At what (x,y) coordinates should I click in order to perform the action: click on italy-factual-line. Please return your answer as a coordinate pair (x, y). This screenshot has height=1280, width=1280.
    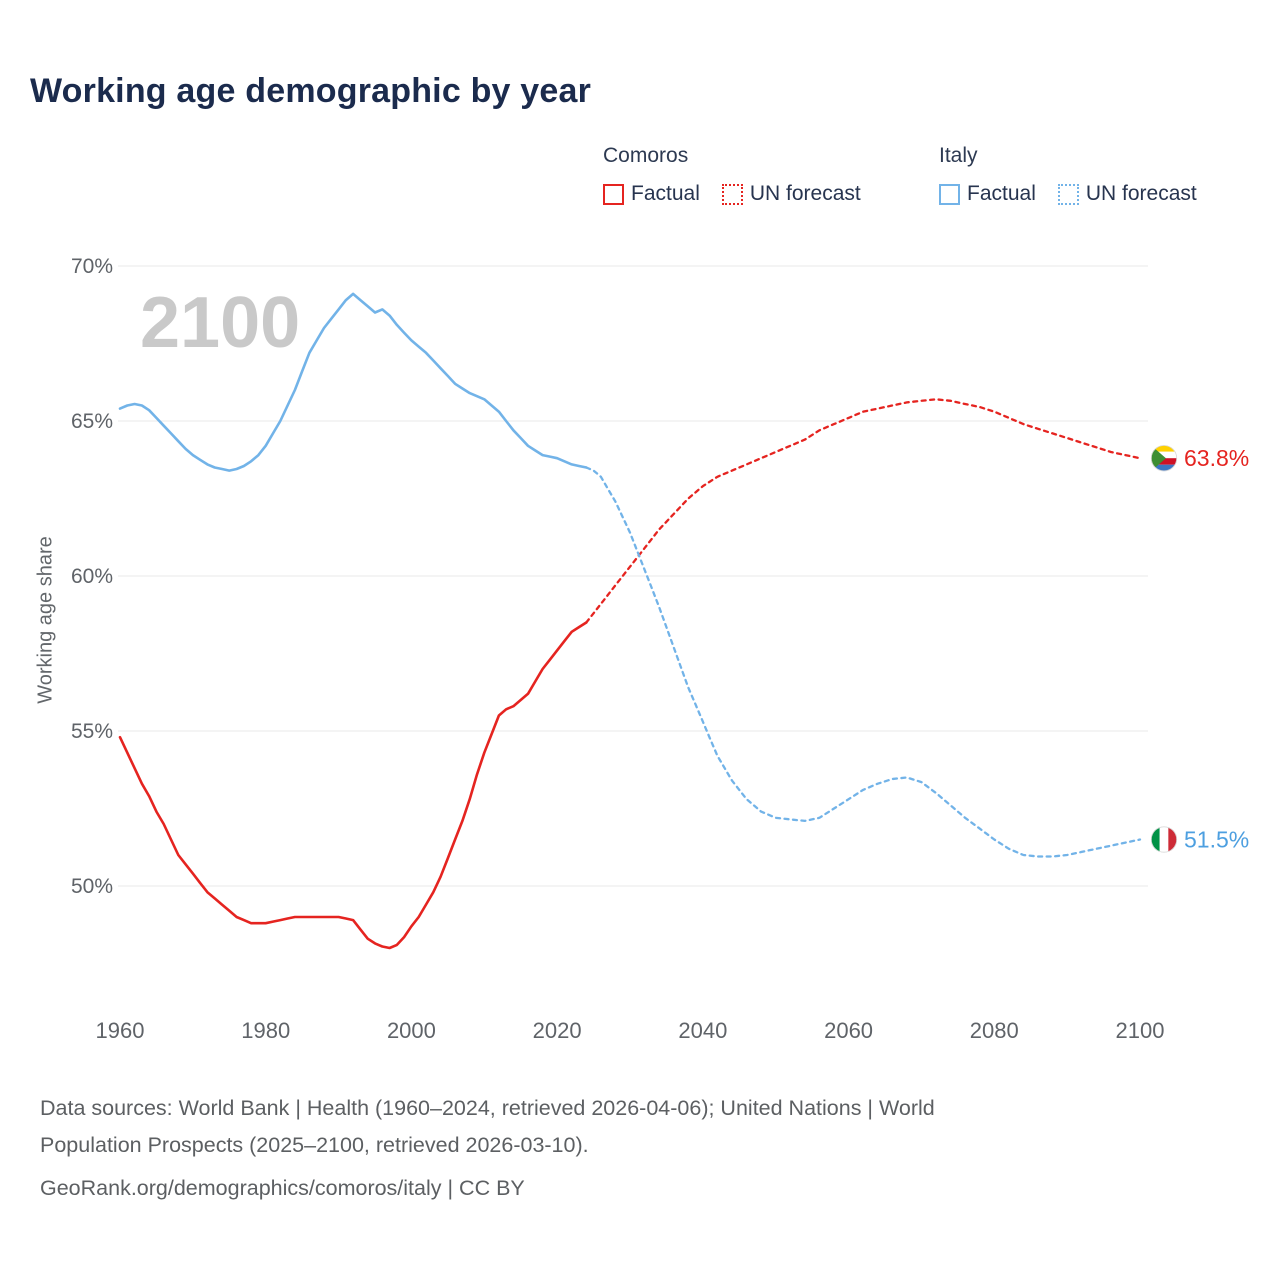
    Looking at the image, I should click on (353, 382).